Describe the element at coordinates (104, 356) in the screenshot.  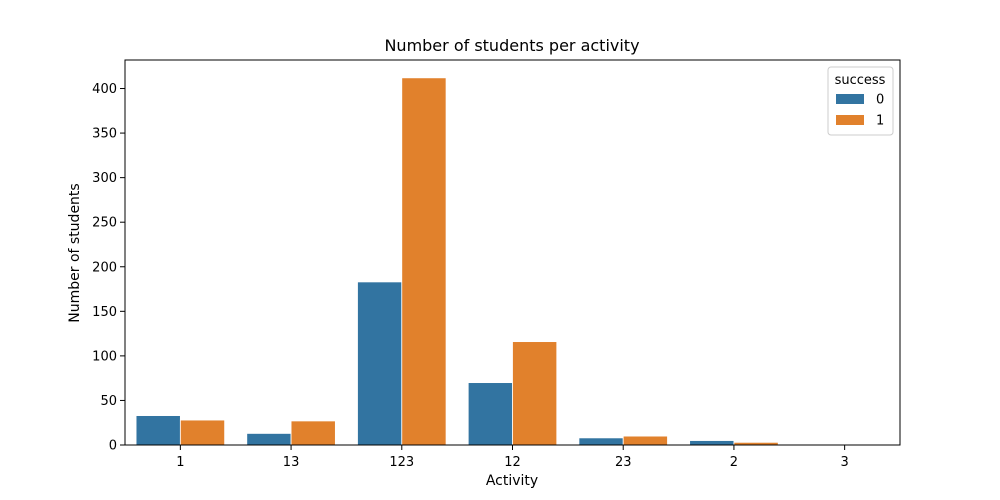
I see `y-tick-label: 100` at that location.